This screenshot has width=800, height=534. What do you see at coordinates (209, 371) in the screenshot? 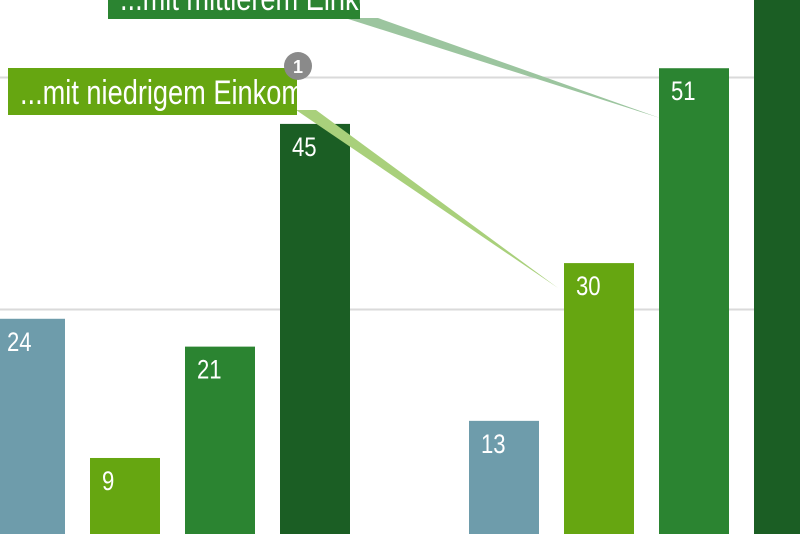
I see `bar-value-label: 21` at bounding box center [209, 371].